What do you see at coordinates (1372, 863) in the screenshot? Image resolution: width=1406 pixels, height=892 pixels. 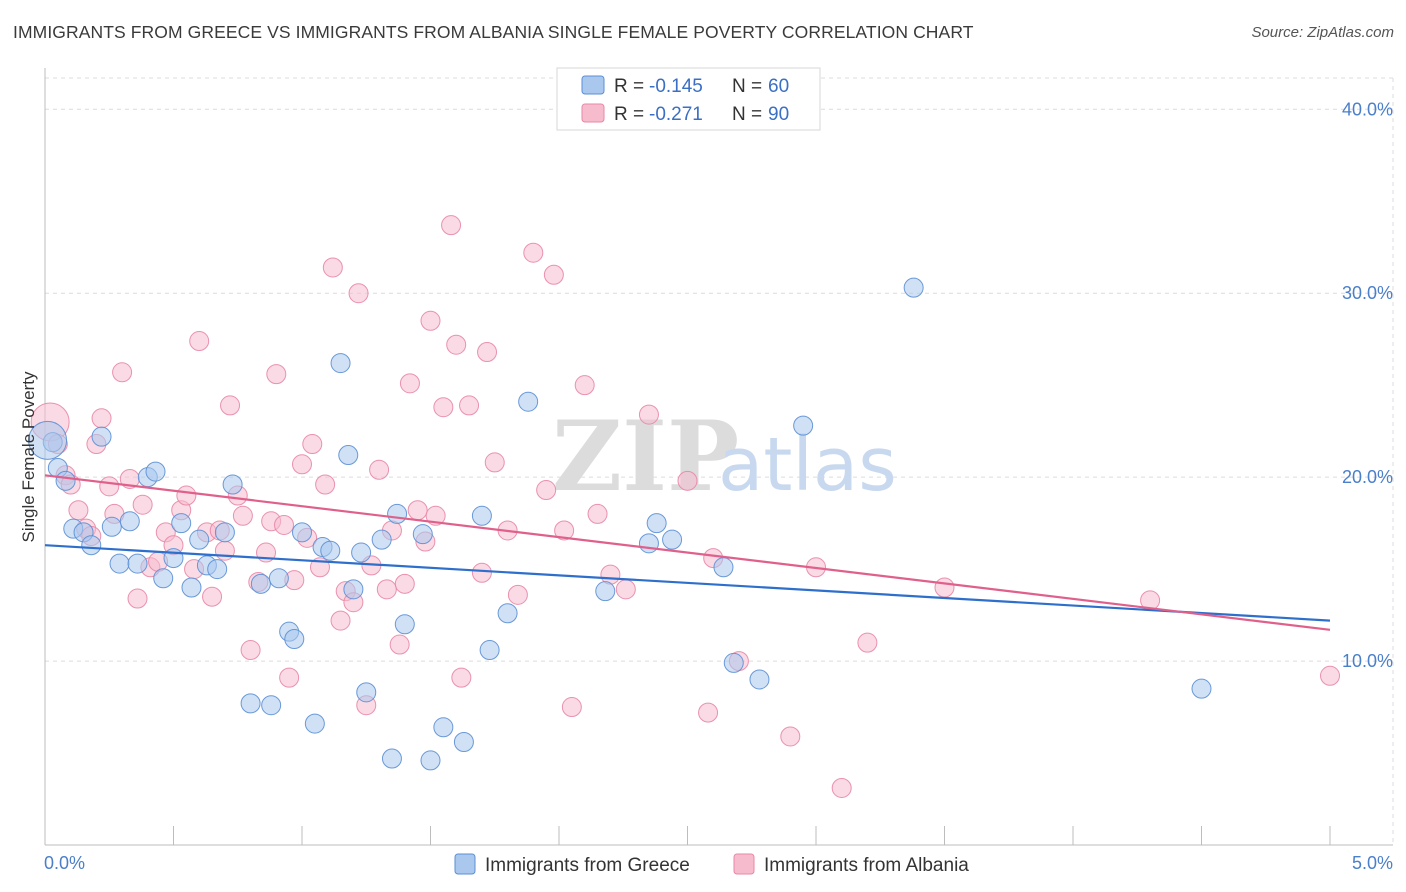 I see `x-tick-max: 5.0%` at bounding box center [1372, 863].